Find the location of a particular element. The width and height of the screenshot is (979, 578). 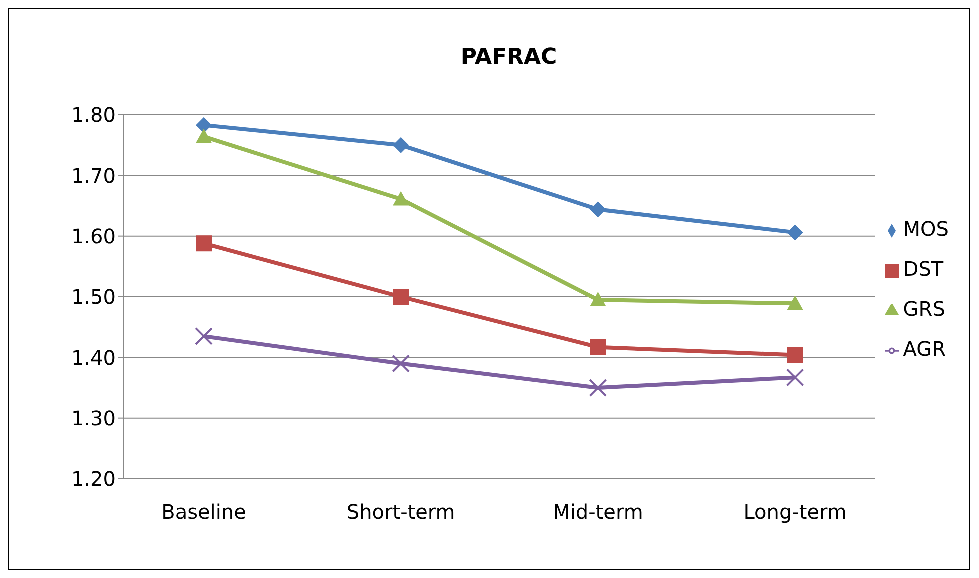

x-tick-label: Baseline is located at coordinates (204, 512).